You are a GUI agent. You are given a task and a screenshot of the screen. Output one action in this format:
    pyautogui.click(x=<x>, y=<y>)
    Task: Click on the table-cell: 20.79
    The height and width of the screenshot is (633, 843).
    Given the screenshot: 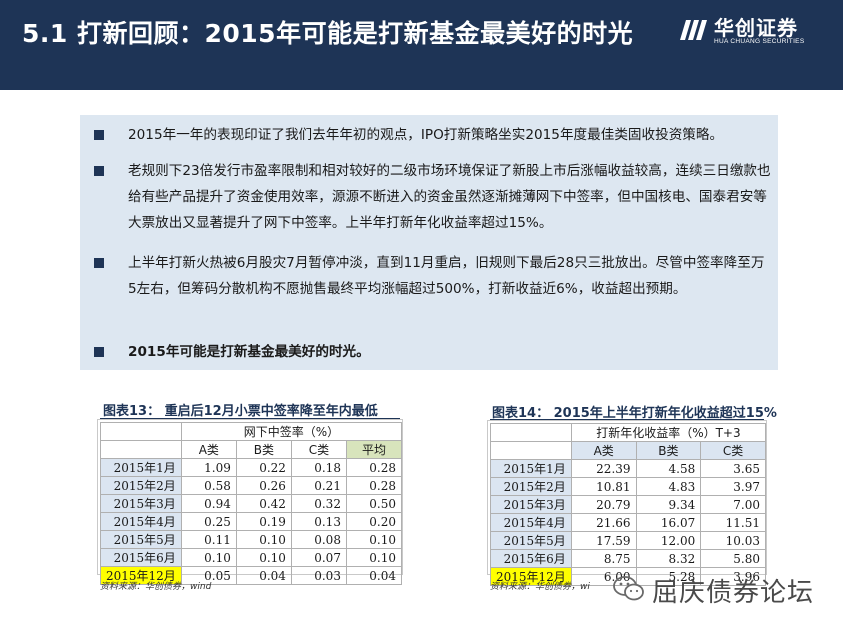 What is the action you would take?
    pyautogui.click(x=603, y=504)
    